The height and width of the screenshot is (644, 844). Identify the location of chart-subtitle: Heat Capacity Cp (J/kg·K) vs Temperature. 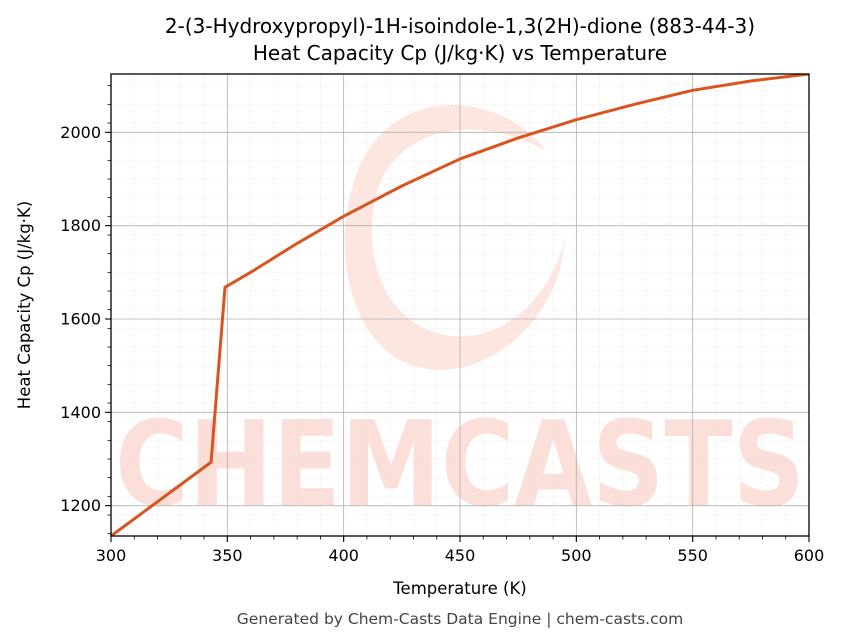
(460, 53).